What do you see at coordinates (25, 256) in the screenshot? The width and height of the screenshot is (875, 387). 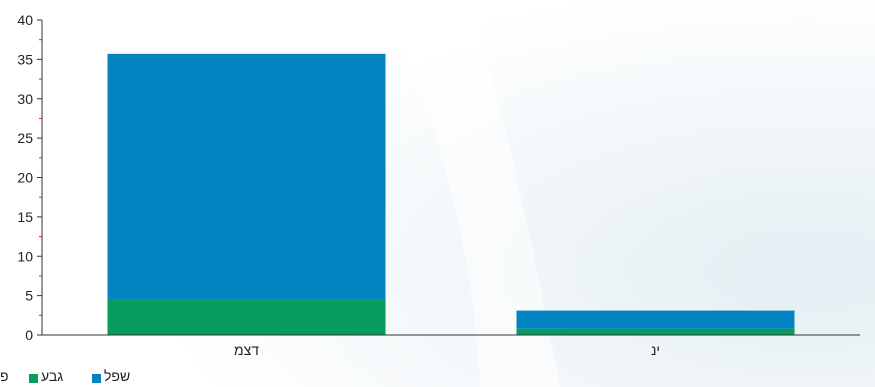 I see `y-tick-label-2: 10` at bounding box center [25, 256].